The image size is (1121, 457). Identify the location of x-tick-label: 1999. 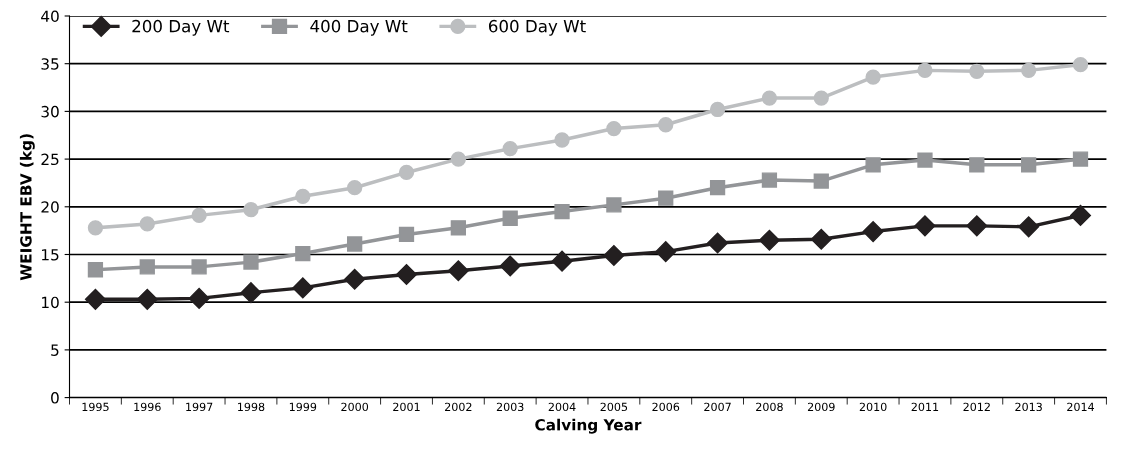
(303, 407).